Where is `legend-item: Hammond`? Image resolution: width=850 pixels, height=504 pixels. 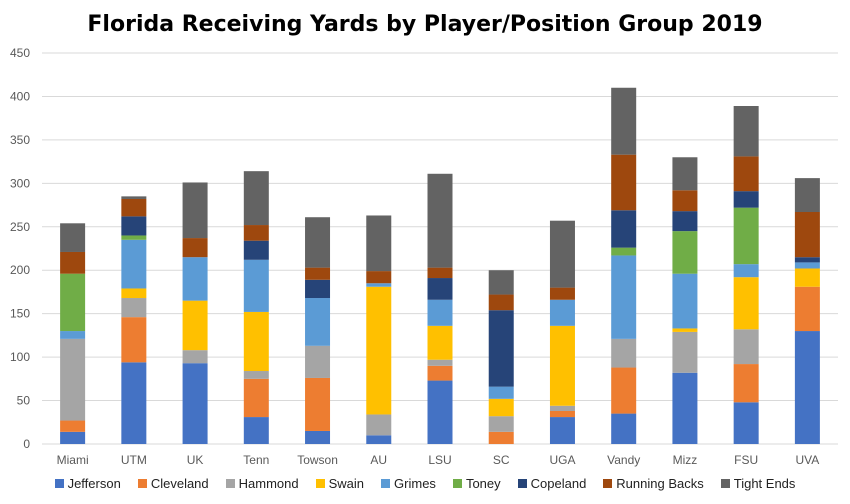
legend-item: Hammond is located at coordinates (262, 483).